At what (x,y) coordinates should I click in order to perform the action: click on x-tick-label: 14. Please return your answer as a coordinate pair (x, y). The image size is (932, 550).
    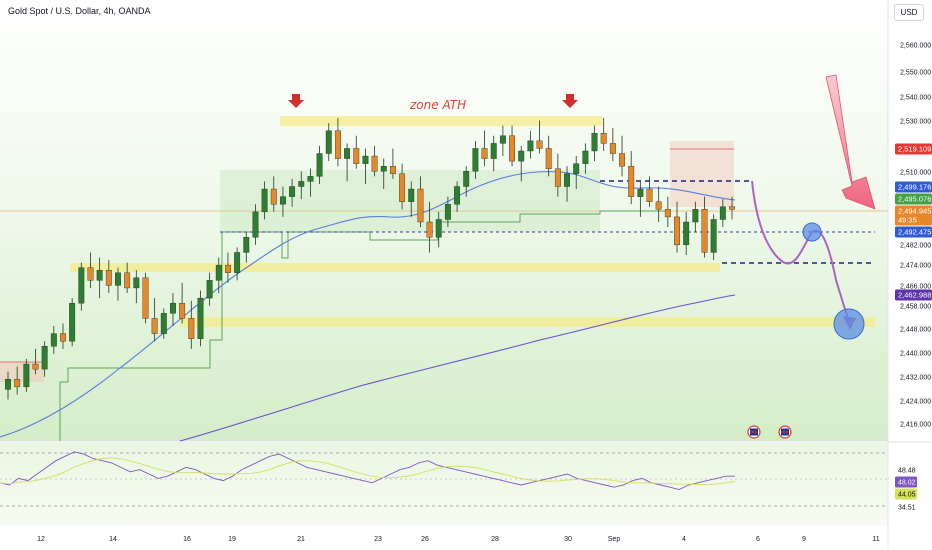
    Looking at the image, I should click on (113, 539).